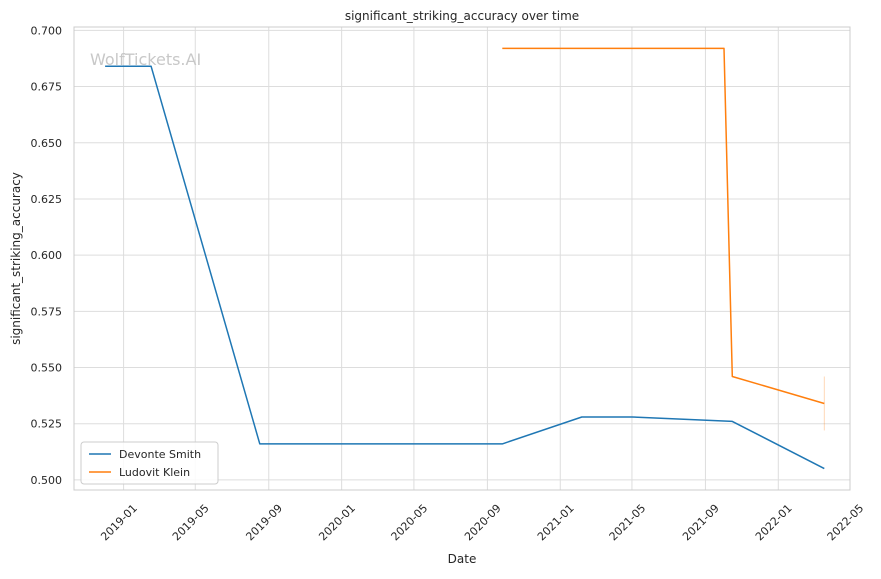 The height and width of the screenshot is (579, 881). What do you see at coordinates (47, 311) in the screenshot?
I see `y-tick-label: 0.575` at bounding box center [47, 311].